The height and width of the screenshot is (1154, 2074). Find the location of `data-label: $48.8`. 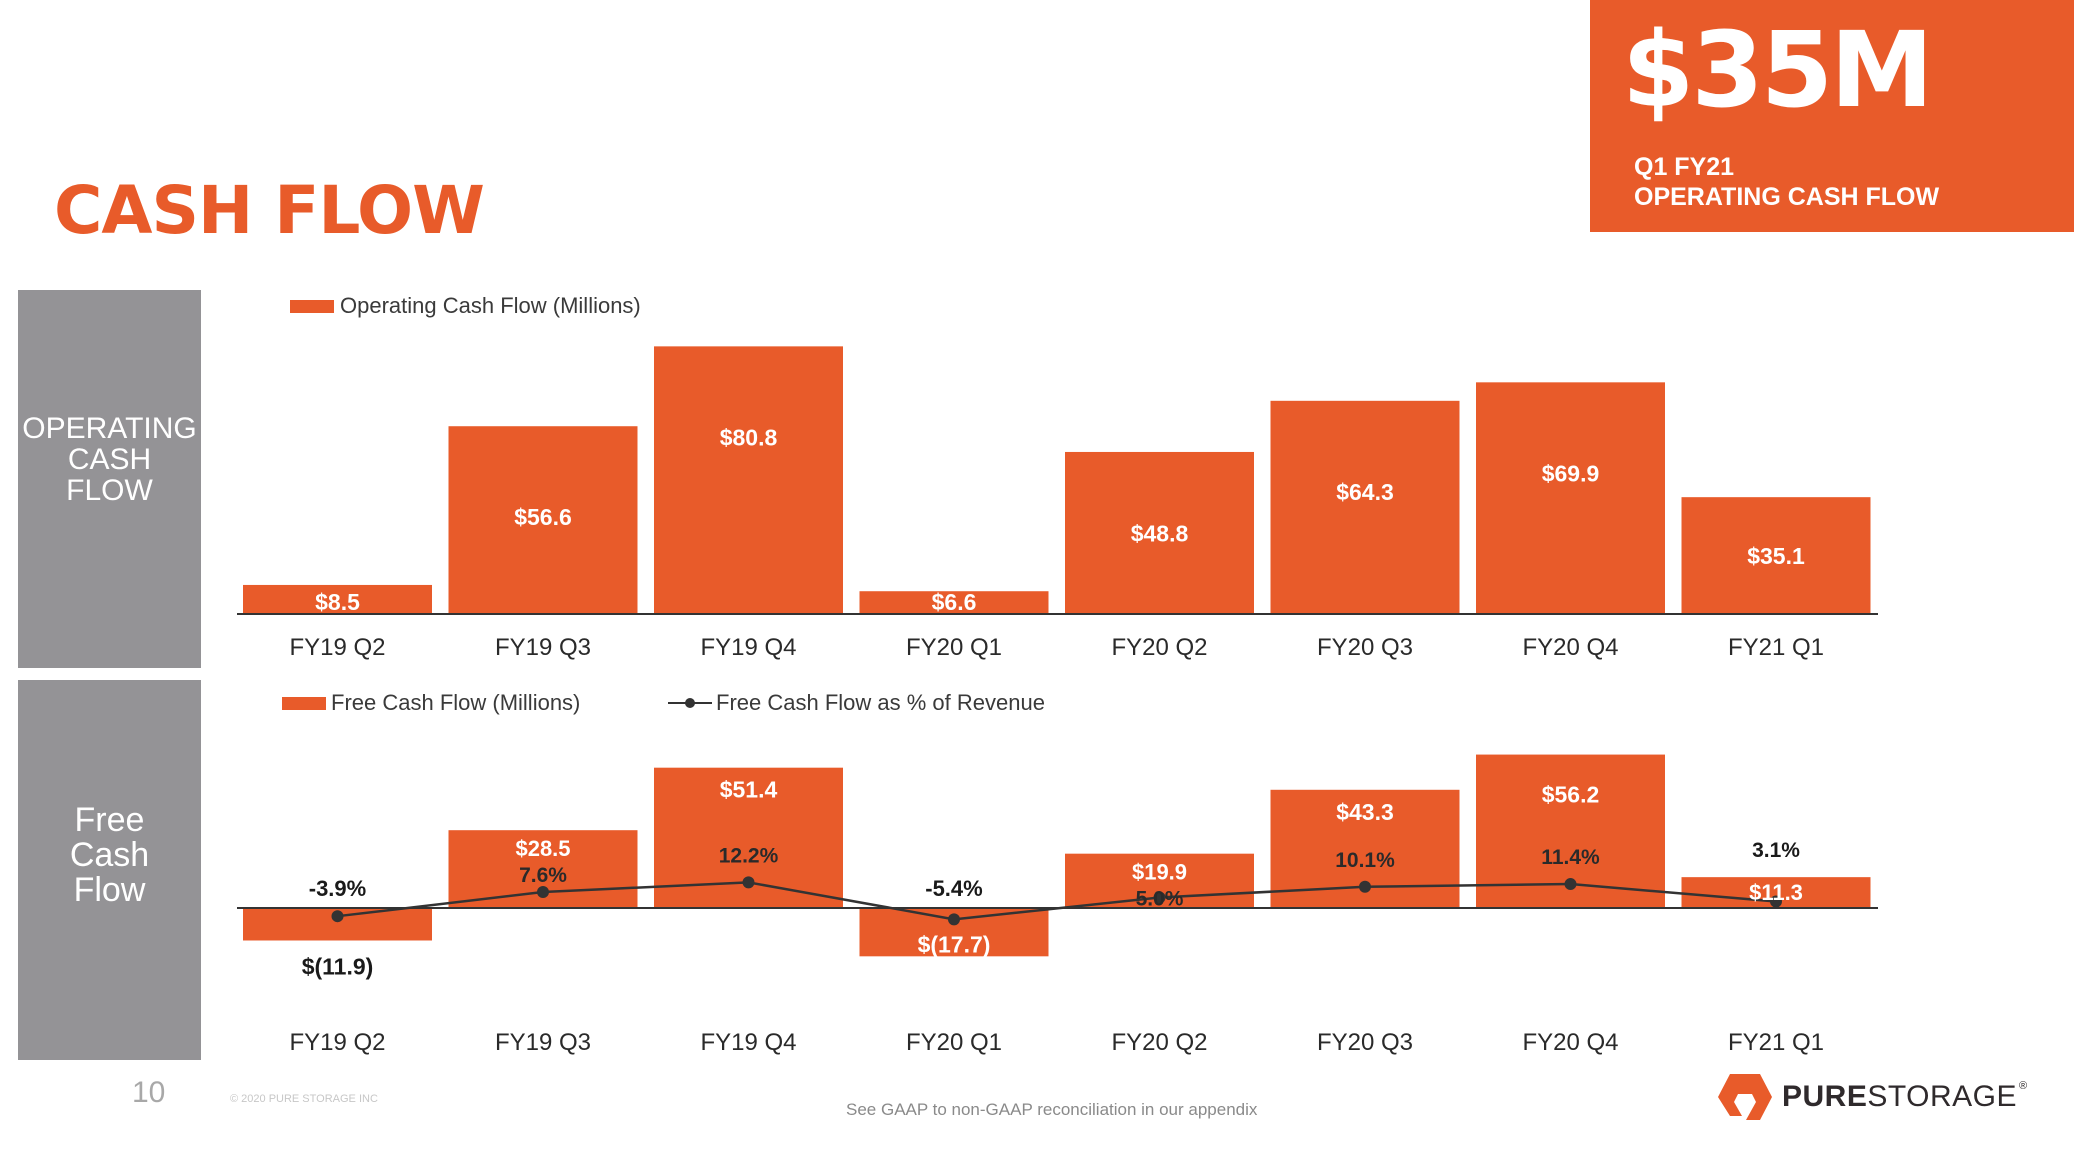

data-label: $48.8 is located at coordinates (1160, 533).